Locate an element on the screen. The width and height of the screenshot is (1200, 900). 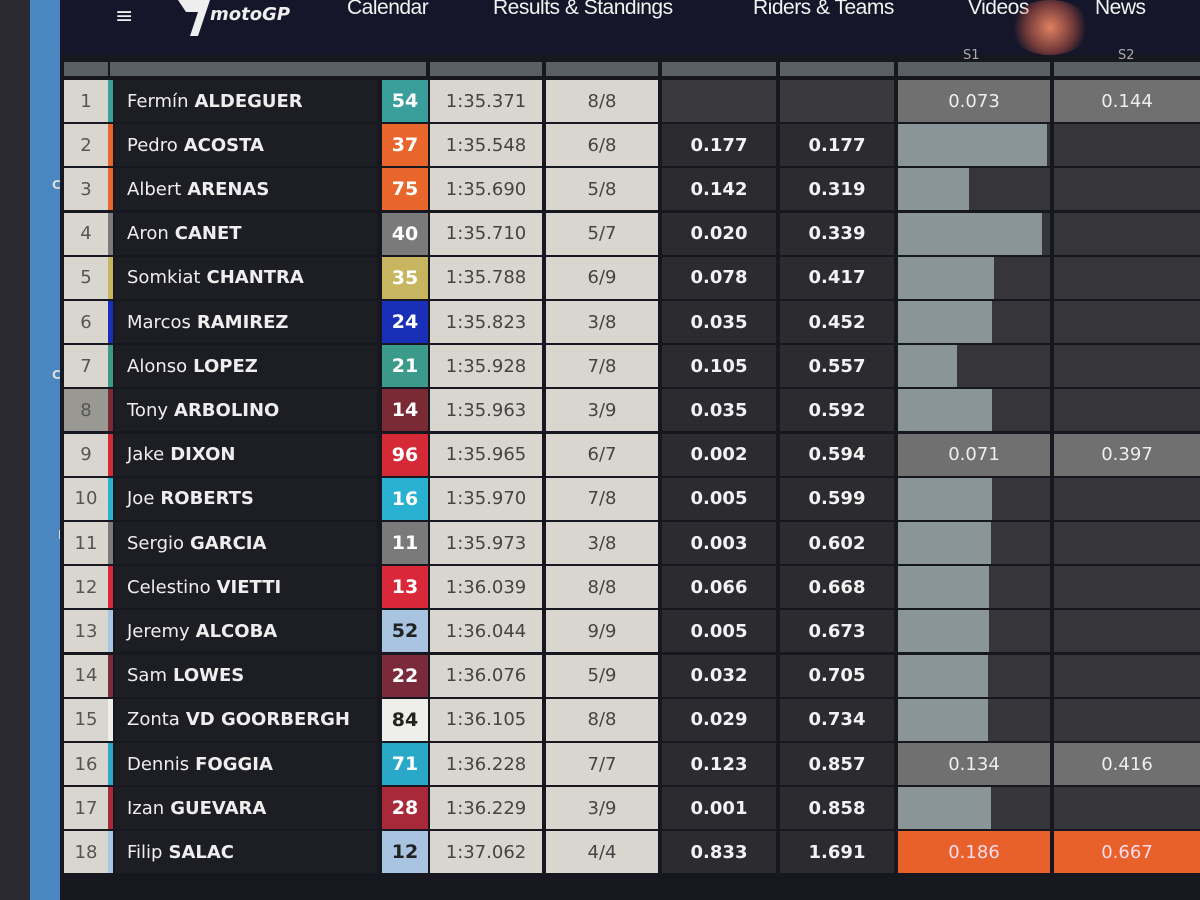
gap-previous: 0.005 is located at coordinates (719, 631).